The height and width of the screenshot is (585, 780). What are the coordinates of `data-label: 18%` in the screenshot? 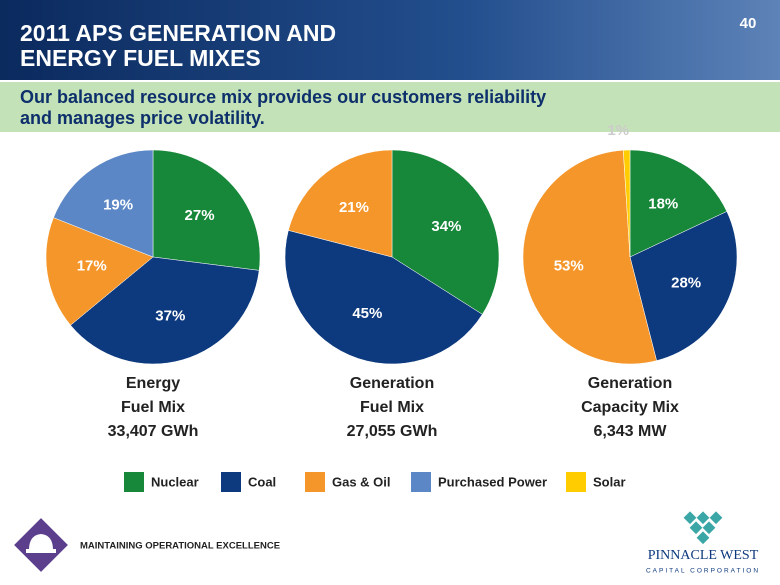 It's located at (663, 204).